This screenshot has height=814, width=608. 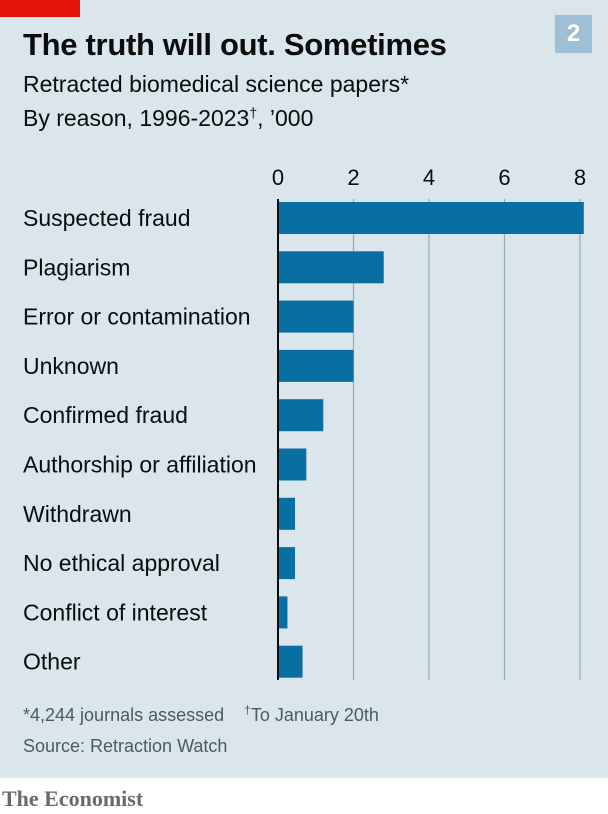 What do you see at coordinates (140, 465) in the screenshot?
I see `category-label: Authorship or affiliation` at bounding box center [140, 465].